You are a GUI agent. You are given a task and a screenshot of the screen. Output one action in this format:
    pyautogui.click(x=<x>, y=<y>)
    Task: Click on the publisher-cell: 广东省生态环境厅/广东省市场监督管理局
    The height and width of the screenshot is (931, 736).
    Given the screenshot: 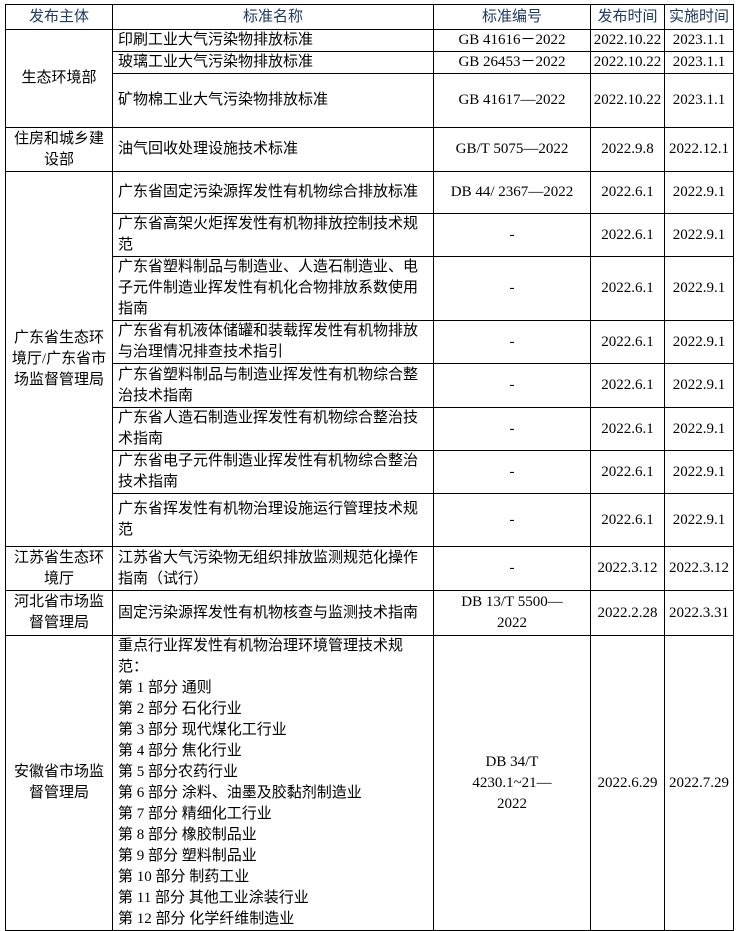 What is the action you would take?
    pyautogui.click(x=59, y=359)
    